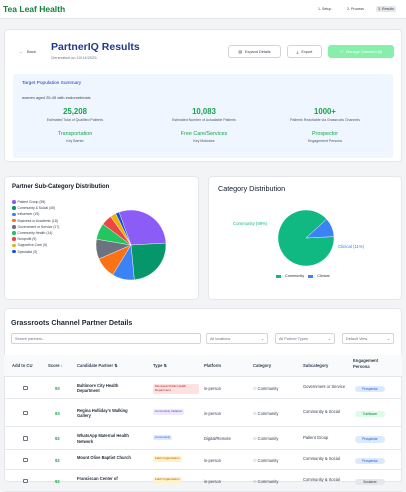  What do you see at coordinates (204, 134) in the screenshot?
I see `factor-value: Free Care/Services` at bounding box center [204, 134].